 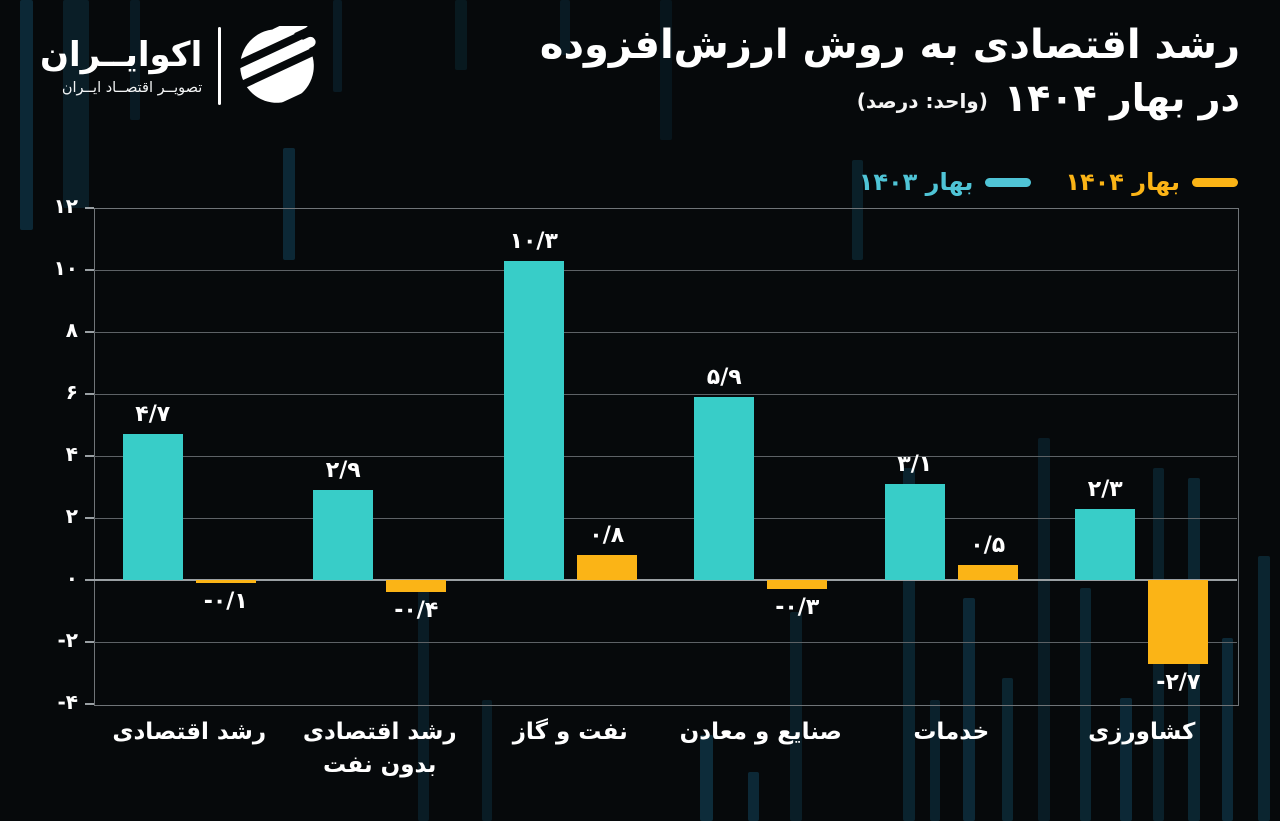 What do you see at coordinates (67, 702) in the screenshot?
I see `y-tick-label--4: -۴` at bounding box center [67, 702].